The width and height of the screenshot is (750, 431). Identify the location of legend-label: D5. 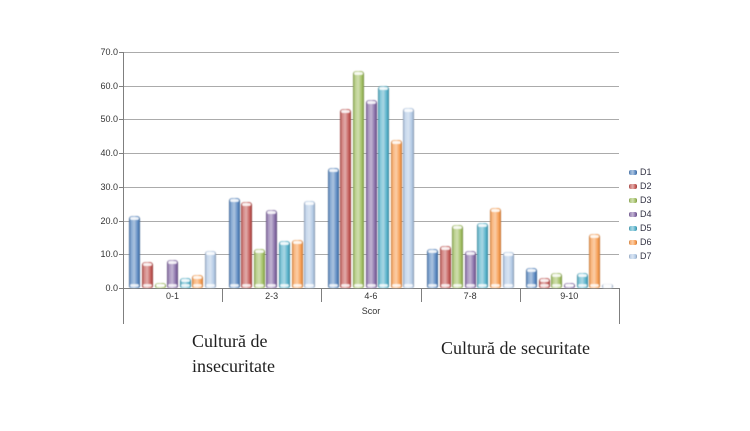
(646, 227).